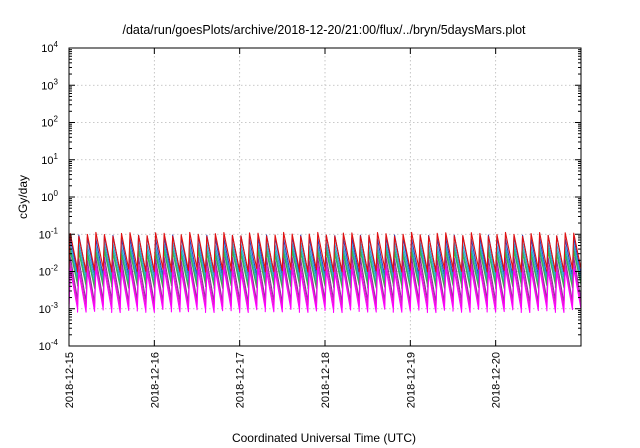 Image resolution: width=640 pixels, height=448 pixels. What do you see at coordinates (497, 380) in the screenshot?
I see `x-tick-label: 2018-12-20` at bounding box center [497, 380].